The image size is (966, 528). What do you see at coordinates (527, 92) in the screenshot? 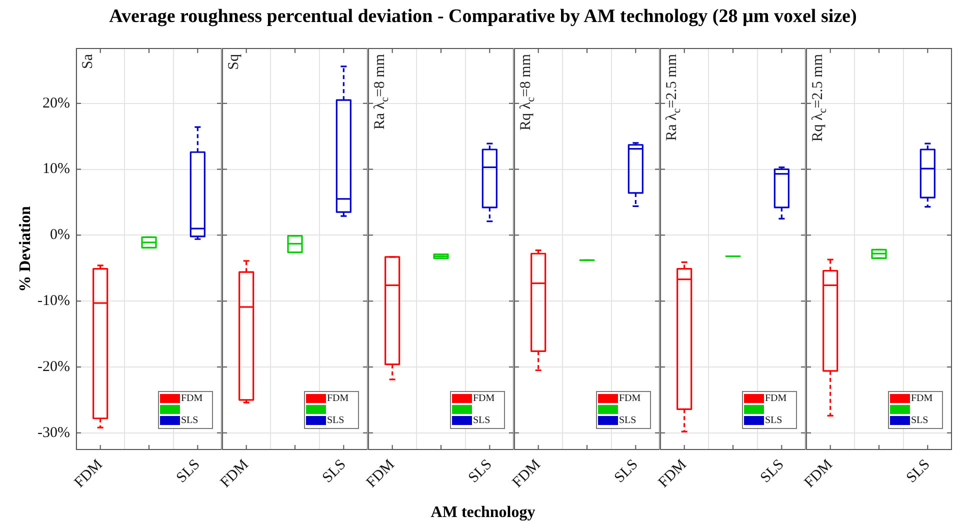
I see `annotation: Rq λc=8 mm` at bounding box center [527, 92].